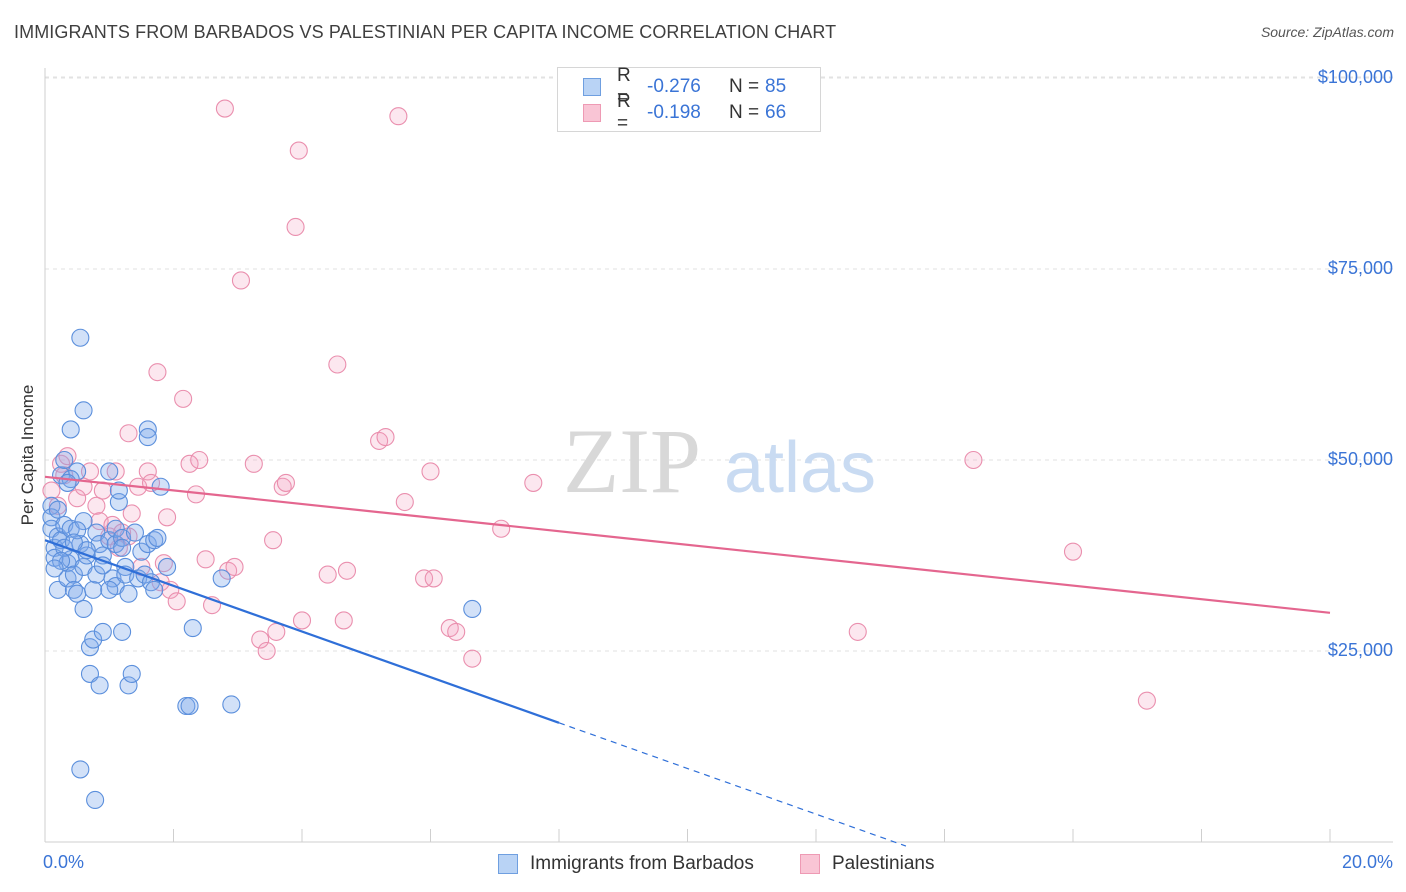  What do you see at coordinates (883, 863) in the screenshot?
I see `legend-label-palestinians: Palestinians` at bounding box center [883, 863].